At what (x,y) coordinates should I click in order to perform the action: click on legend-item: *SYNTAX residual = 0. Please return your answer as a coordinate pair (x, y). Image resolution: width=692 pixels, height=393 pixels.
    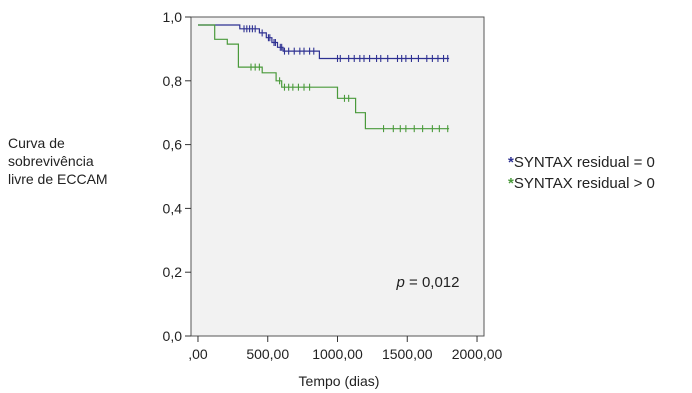
    Looking at the image, I should click on (581, 162).